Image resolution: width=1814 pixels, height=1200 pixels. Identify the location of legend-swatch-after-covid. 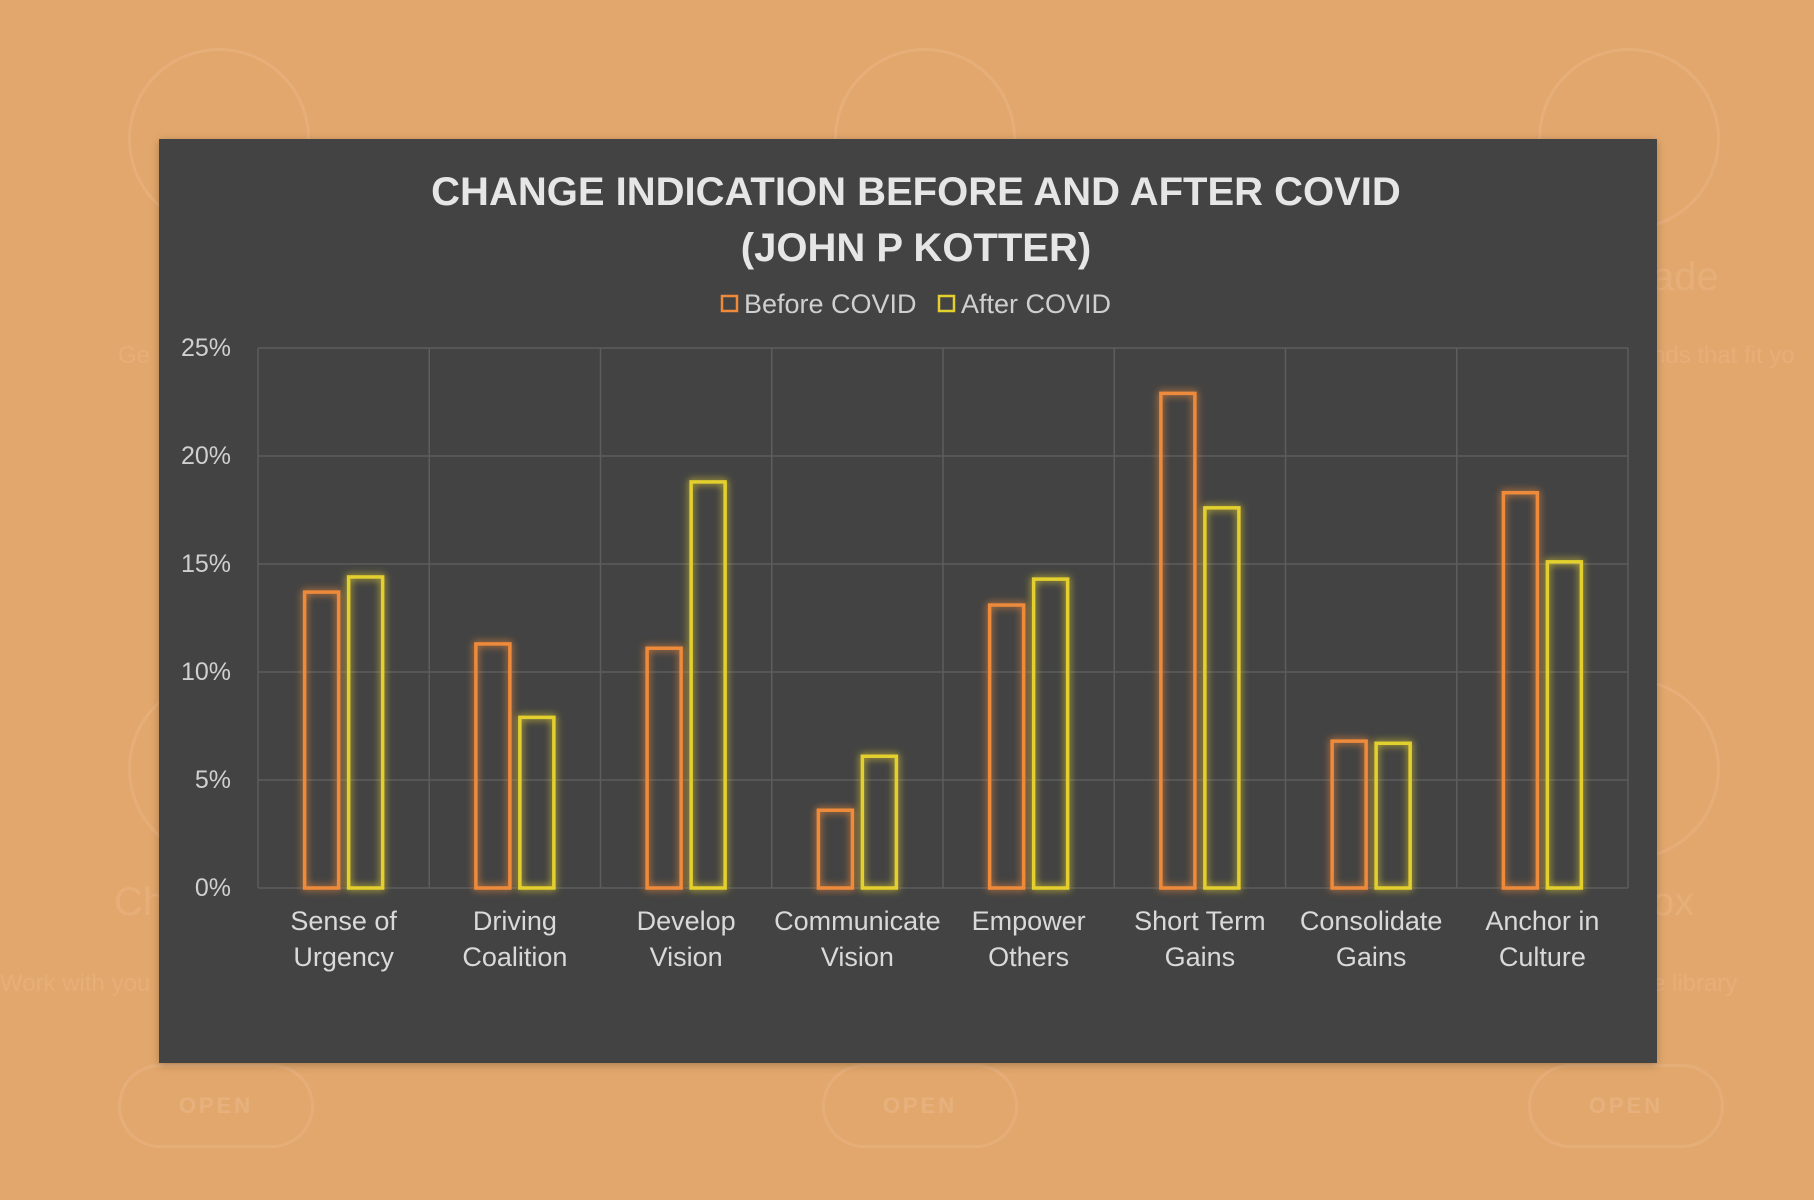
(946, 303).